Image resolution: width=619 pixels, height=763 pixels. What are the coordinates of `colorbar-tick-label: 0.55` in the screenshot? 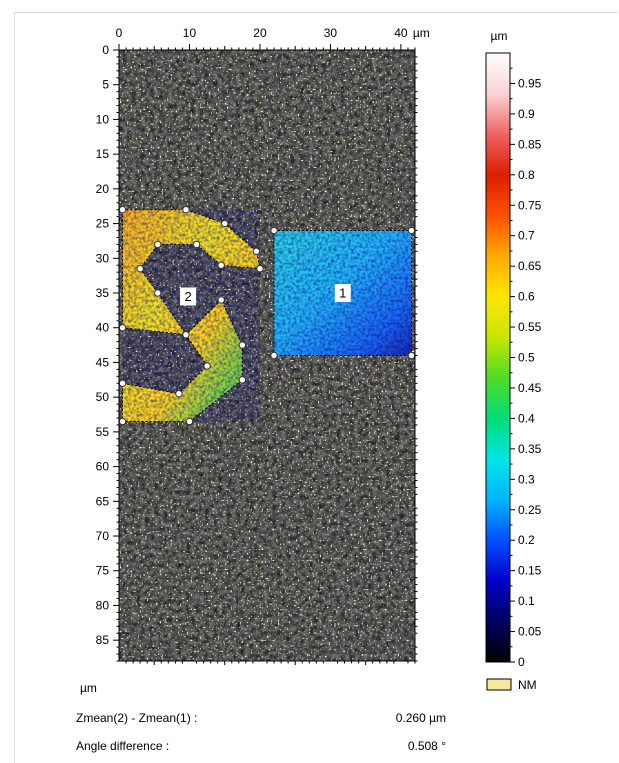 It's located at (530, 327).